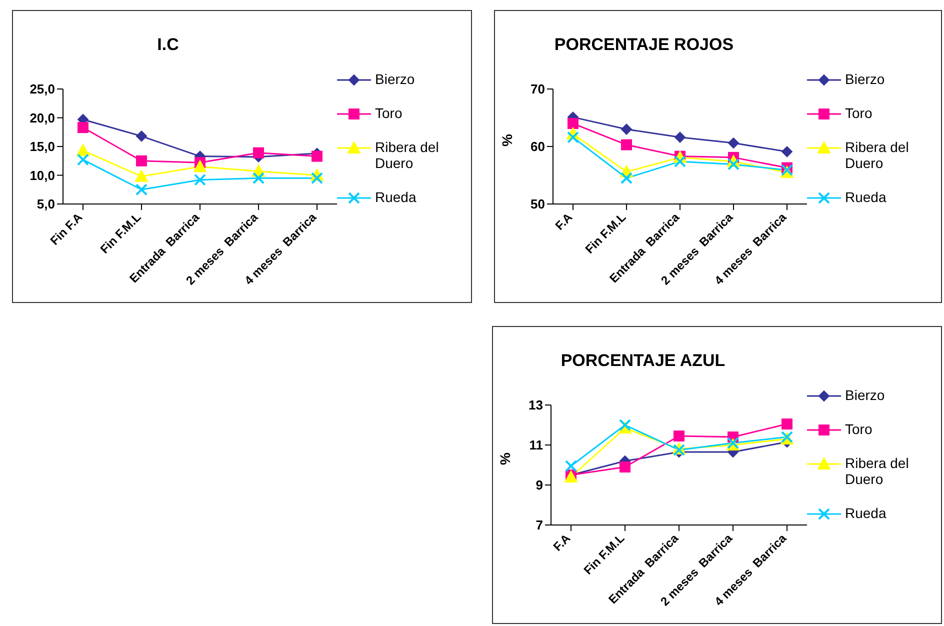 This screenshot has width=944, height=626. I want to click on chart-title: PORCENTAJE AZUL, so click(643, 361).